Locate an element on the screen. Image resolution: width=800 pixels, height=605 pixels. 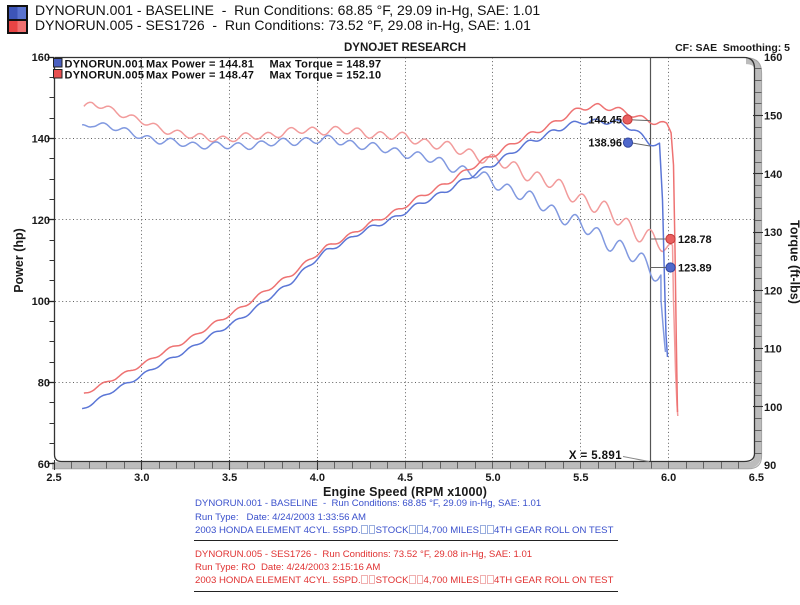
svg-text: 2.5 is located at coordinates (53, 478).